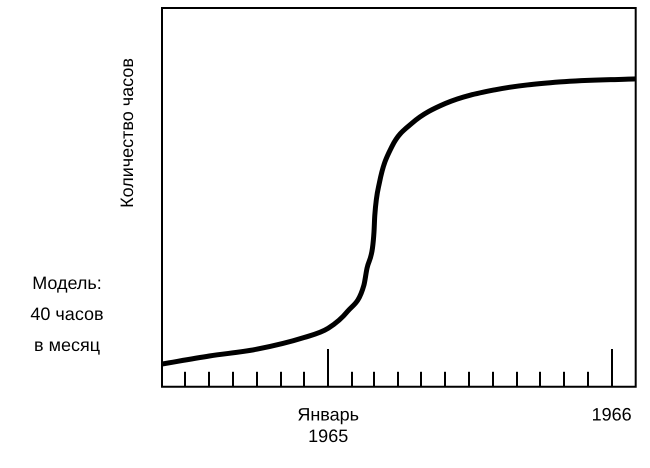 This screenshot has width=650, height=468. Describe the element at coordinates (126, 133) in the screenshot. I see `y-axis-title: Количество часов` at that location.